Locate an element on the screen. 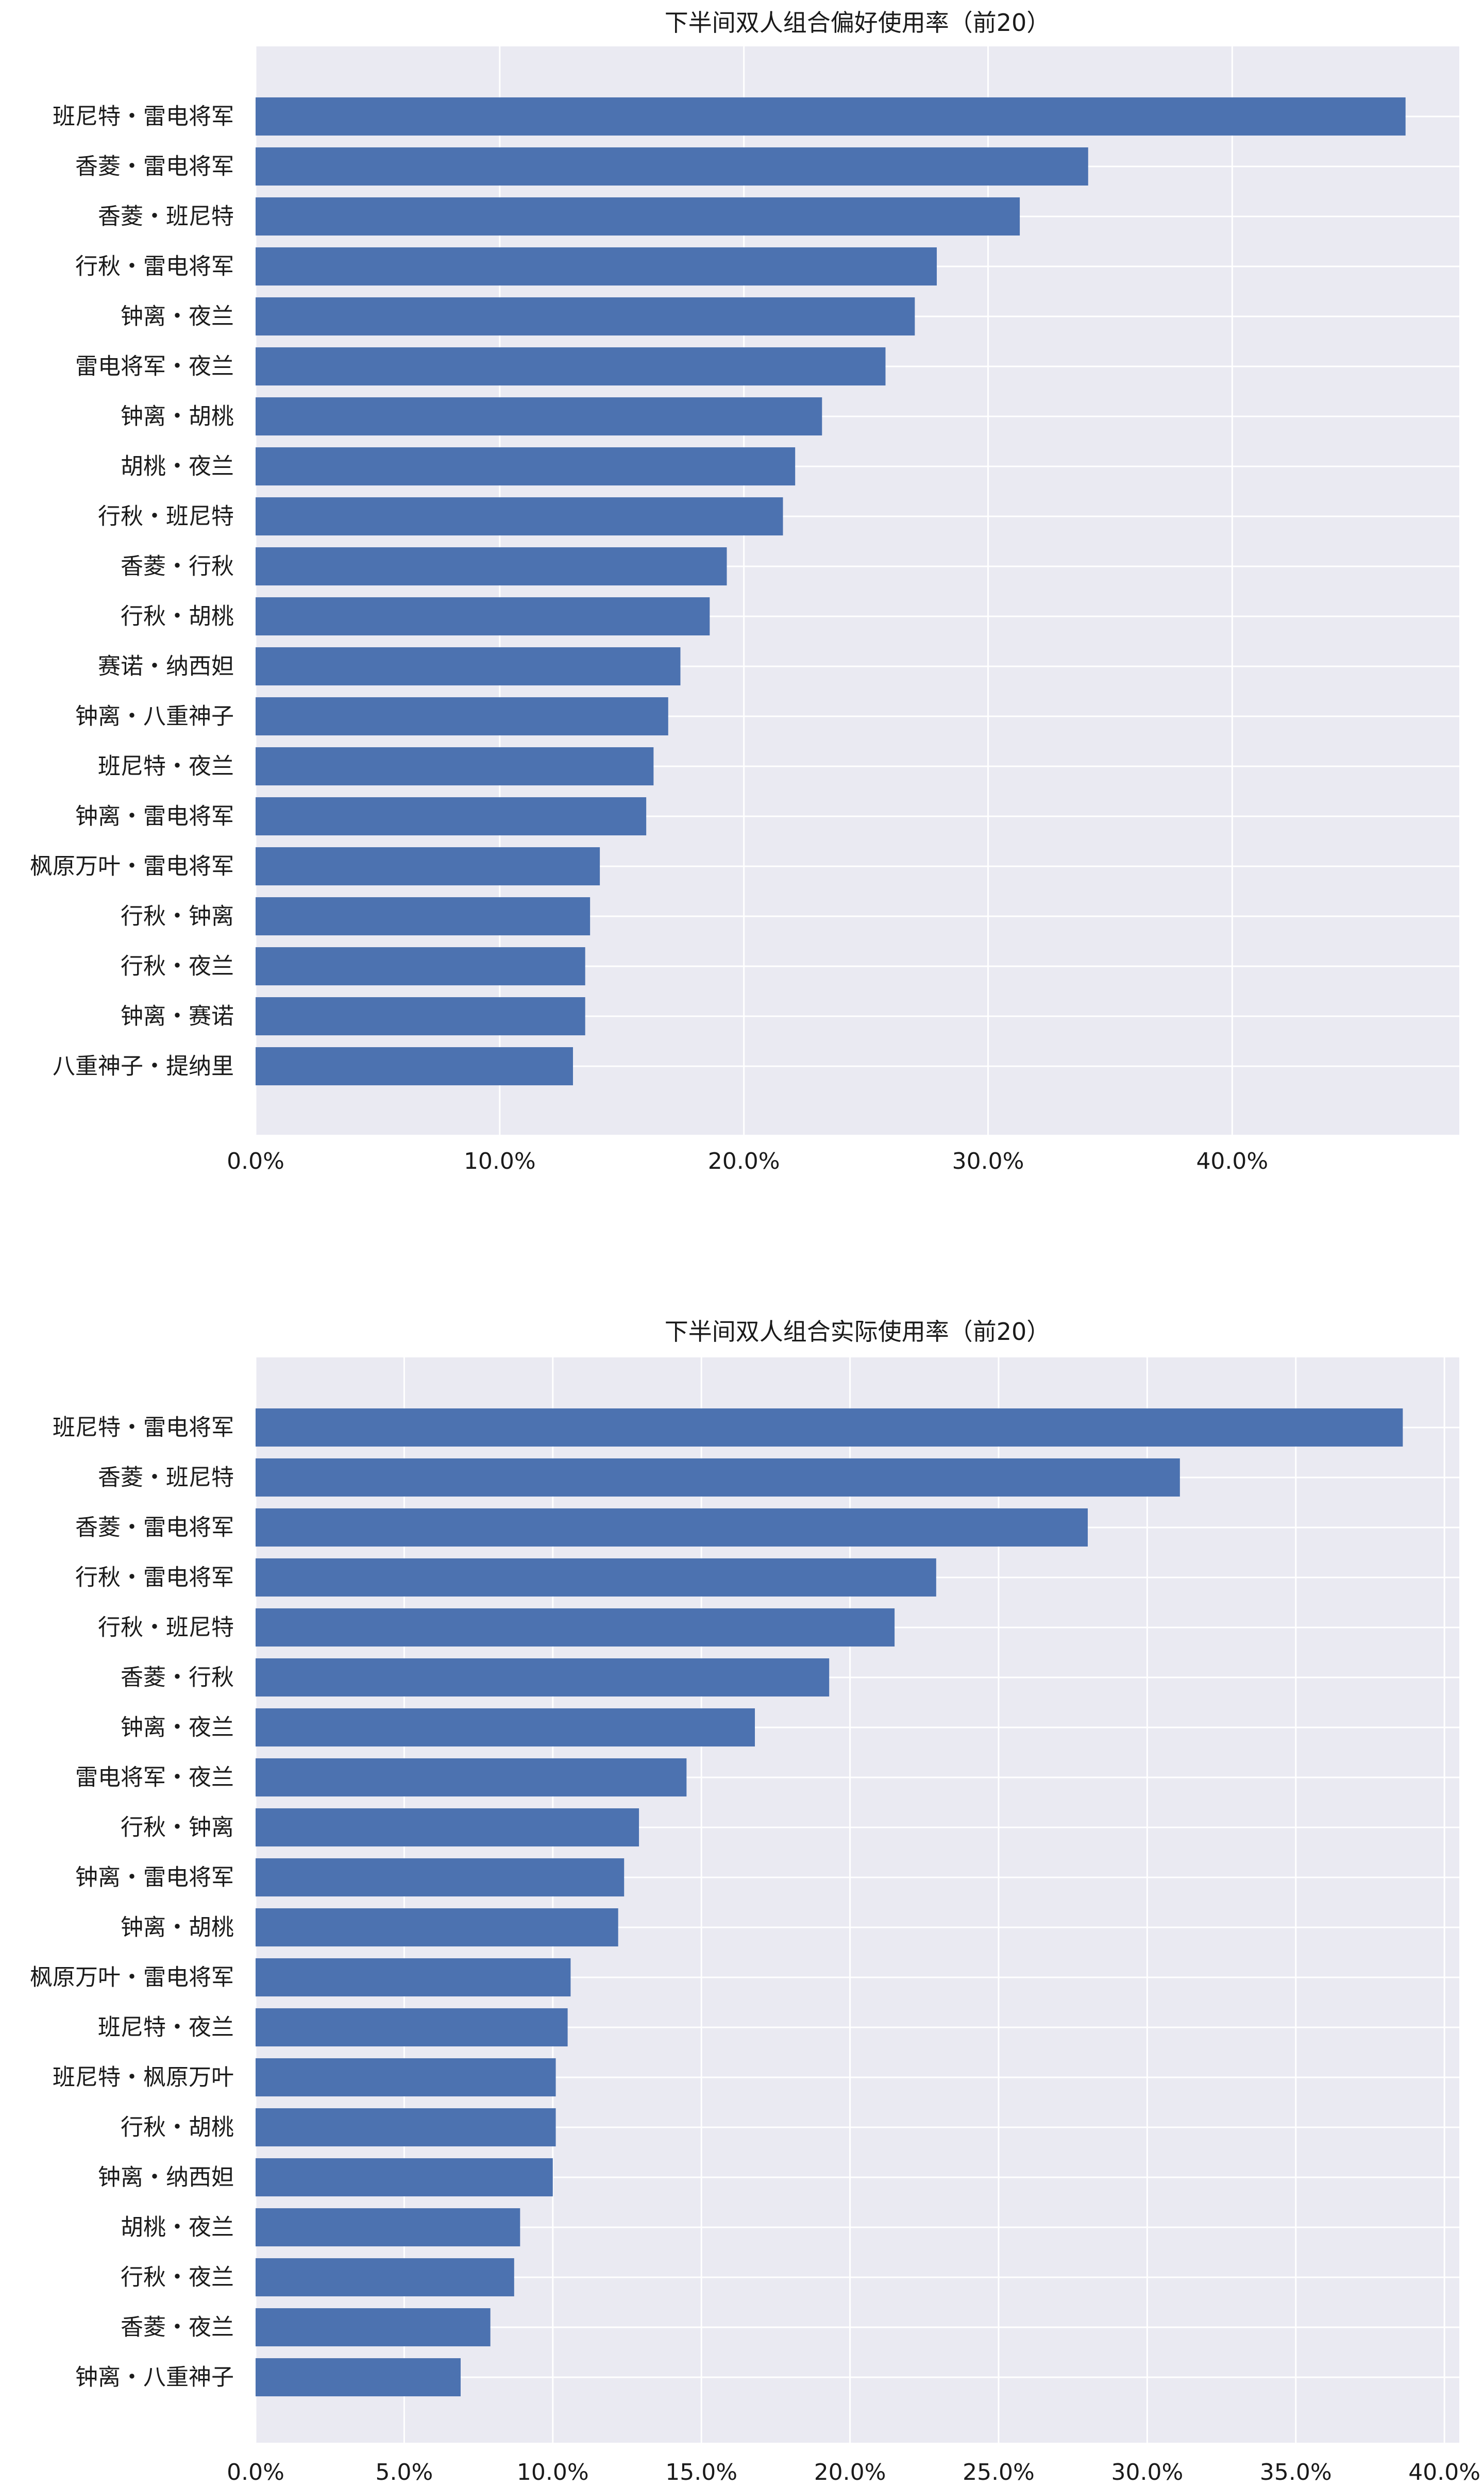 Image resolution: width=1484 pixels, height=2486 pixels. category-label: 香菱・夜兰 is located at coordinates (177, 2327).